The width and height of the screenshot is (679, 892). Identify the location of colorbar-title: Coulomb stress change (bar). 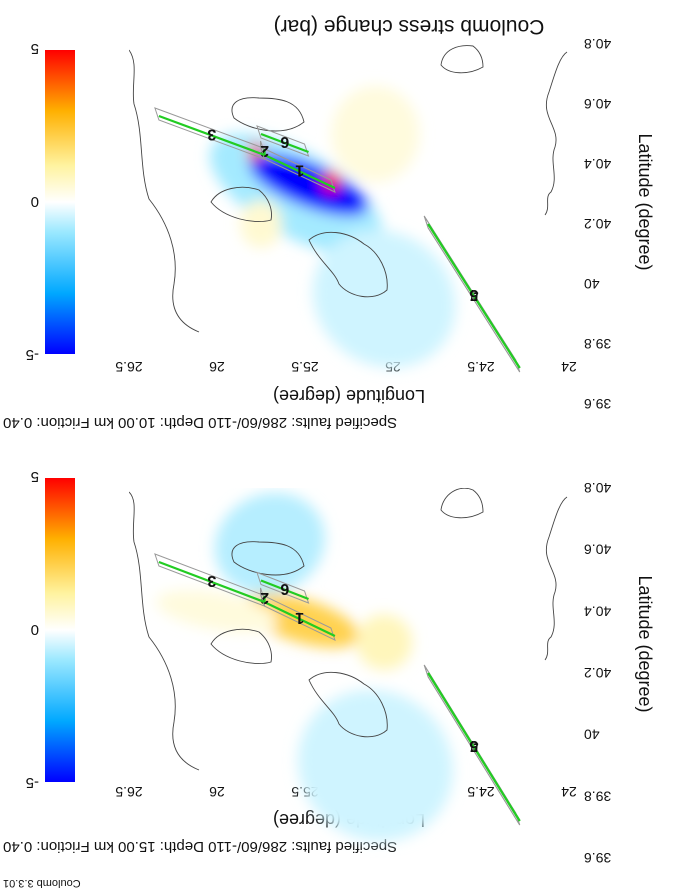
(409, 26).